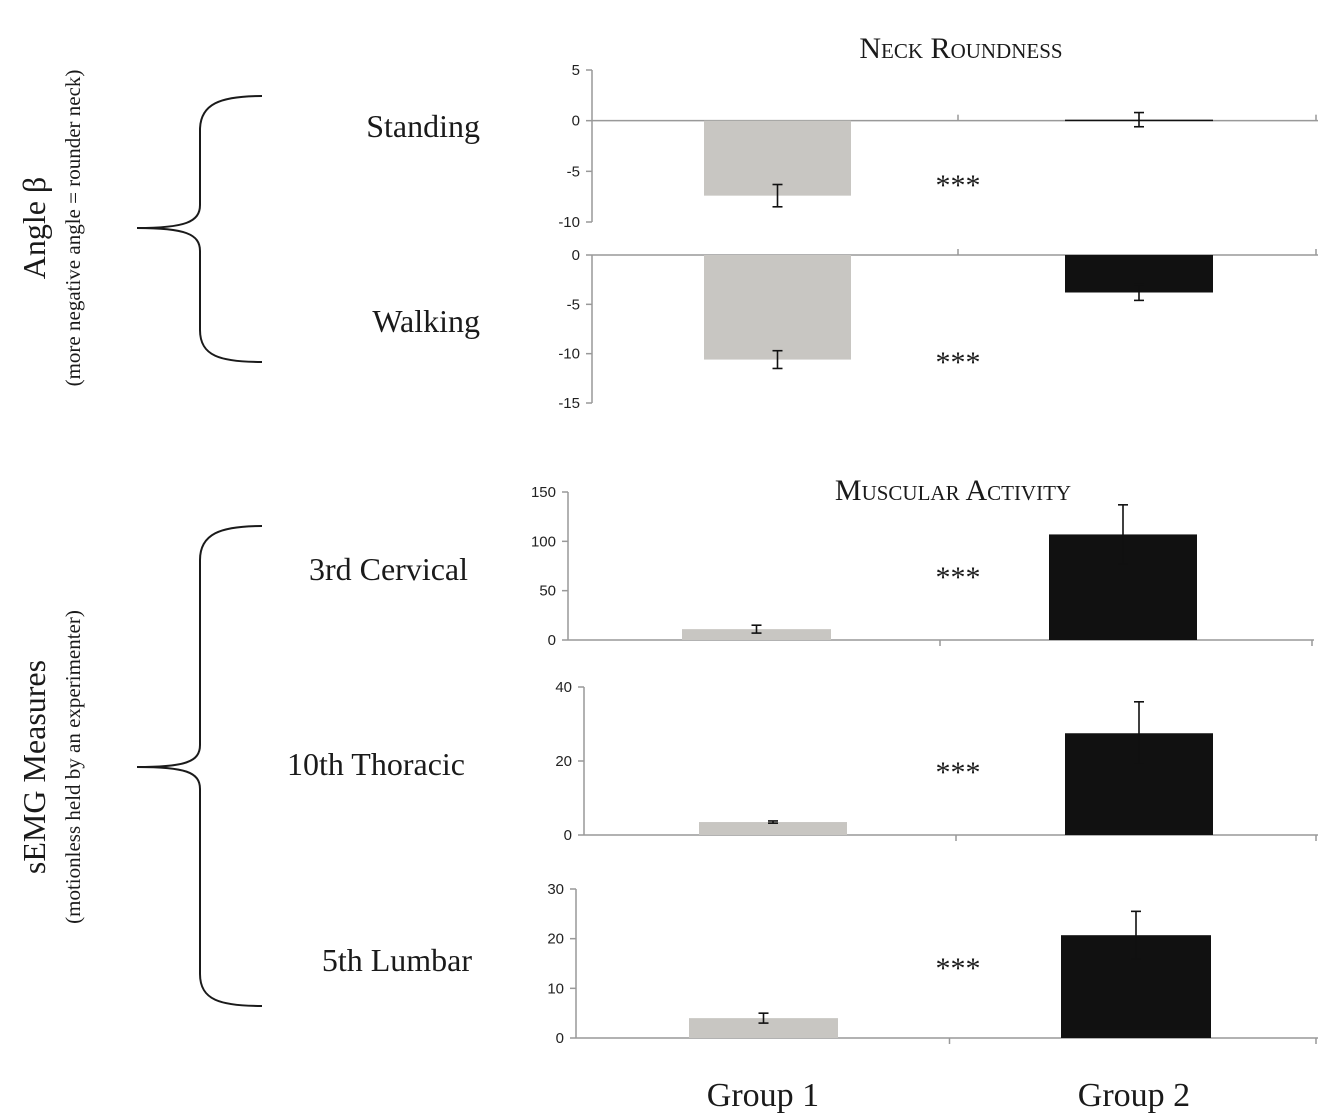 The height and width of the screenshot is (1117, 1323). What do you see at coordinates (426, 321) in the screenshot?
I see `row-label: Walking` at bounding box center [426, 321].